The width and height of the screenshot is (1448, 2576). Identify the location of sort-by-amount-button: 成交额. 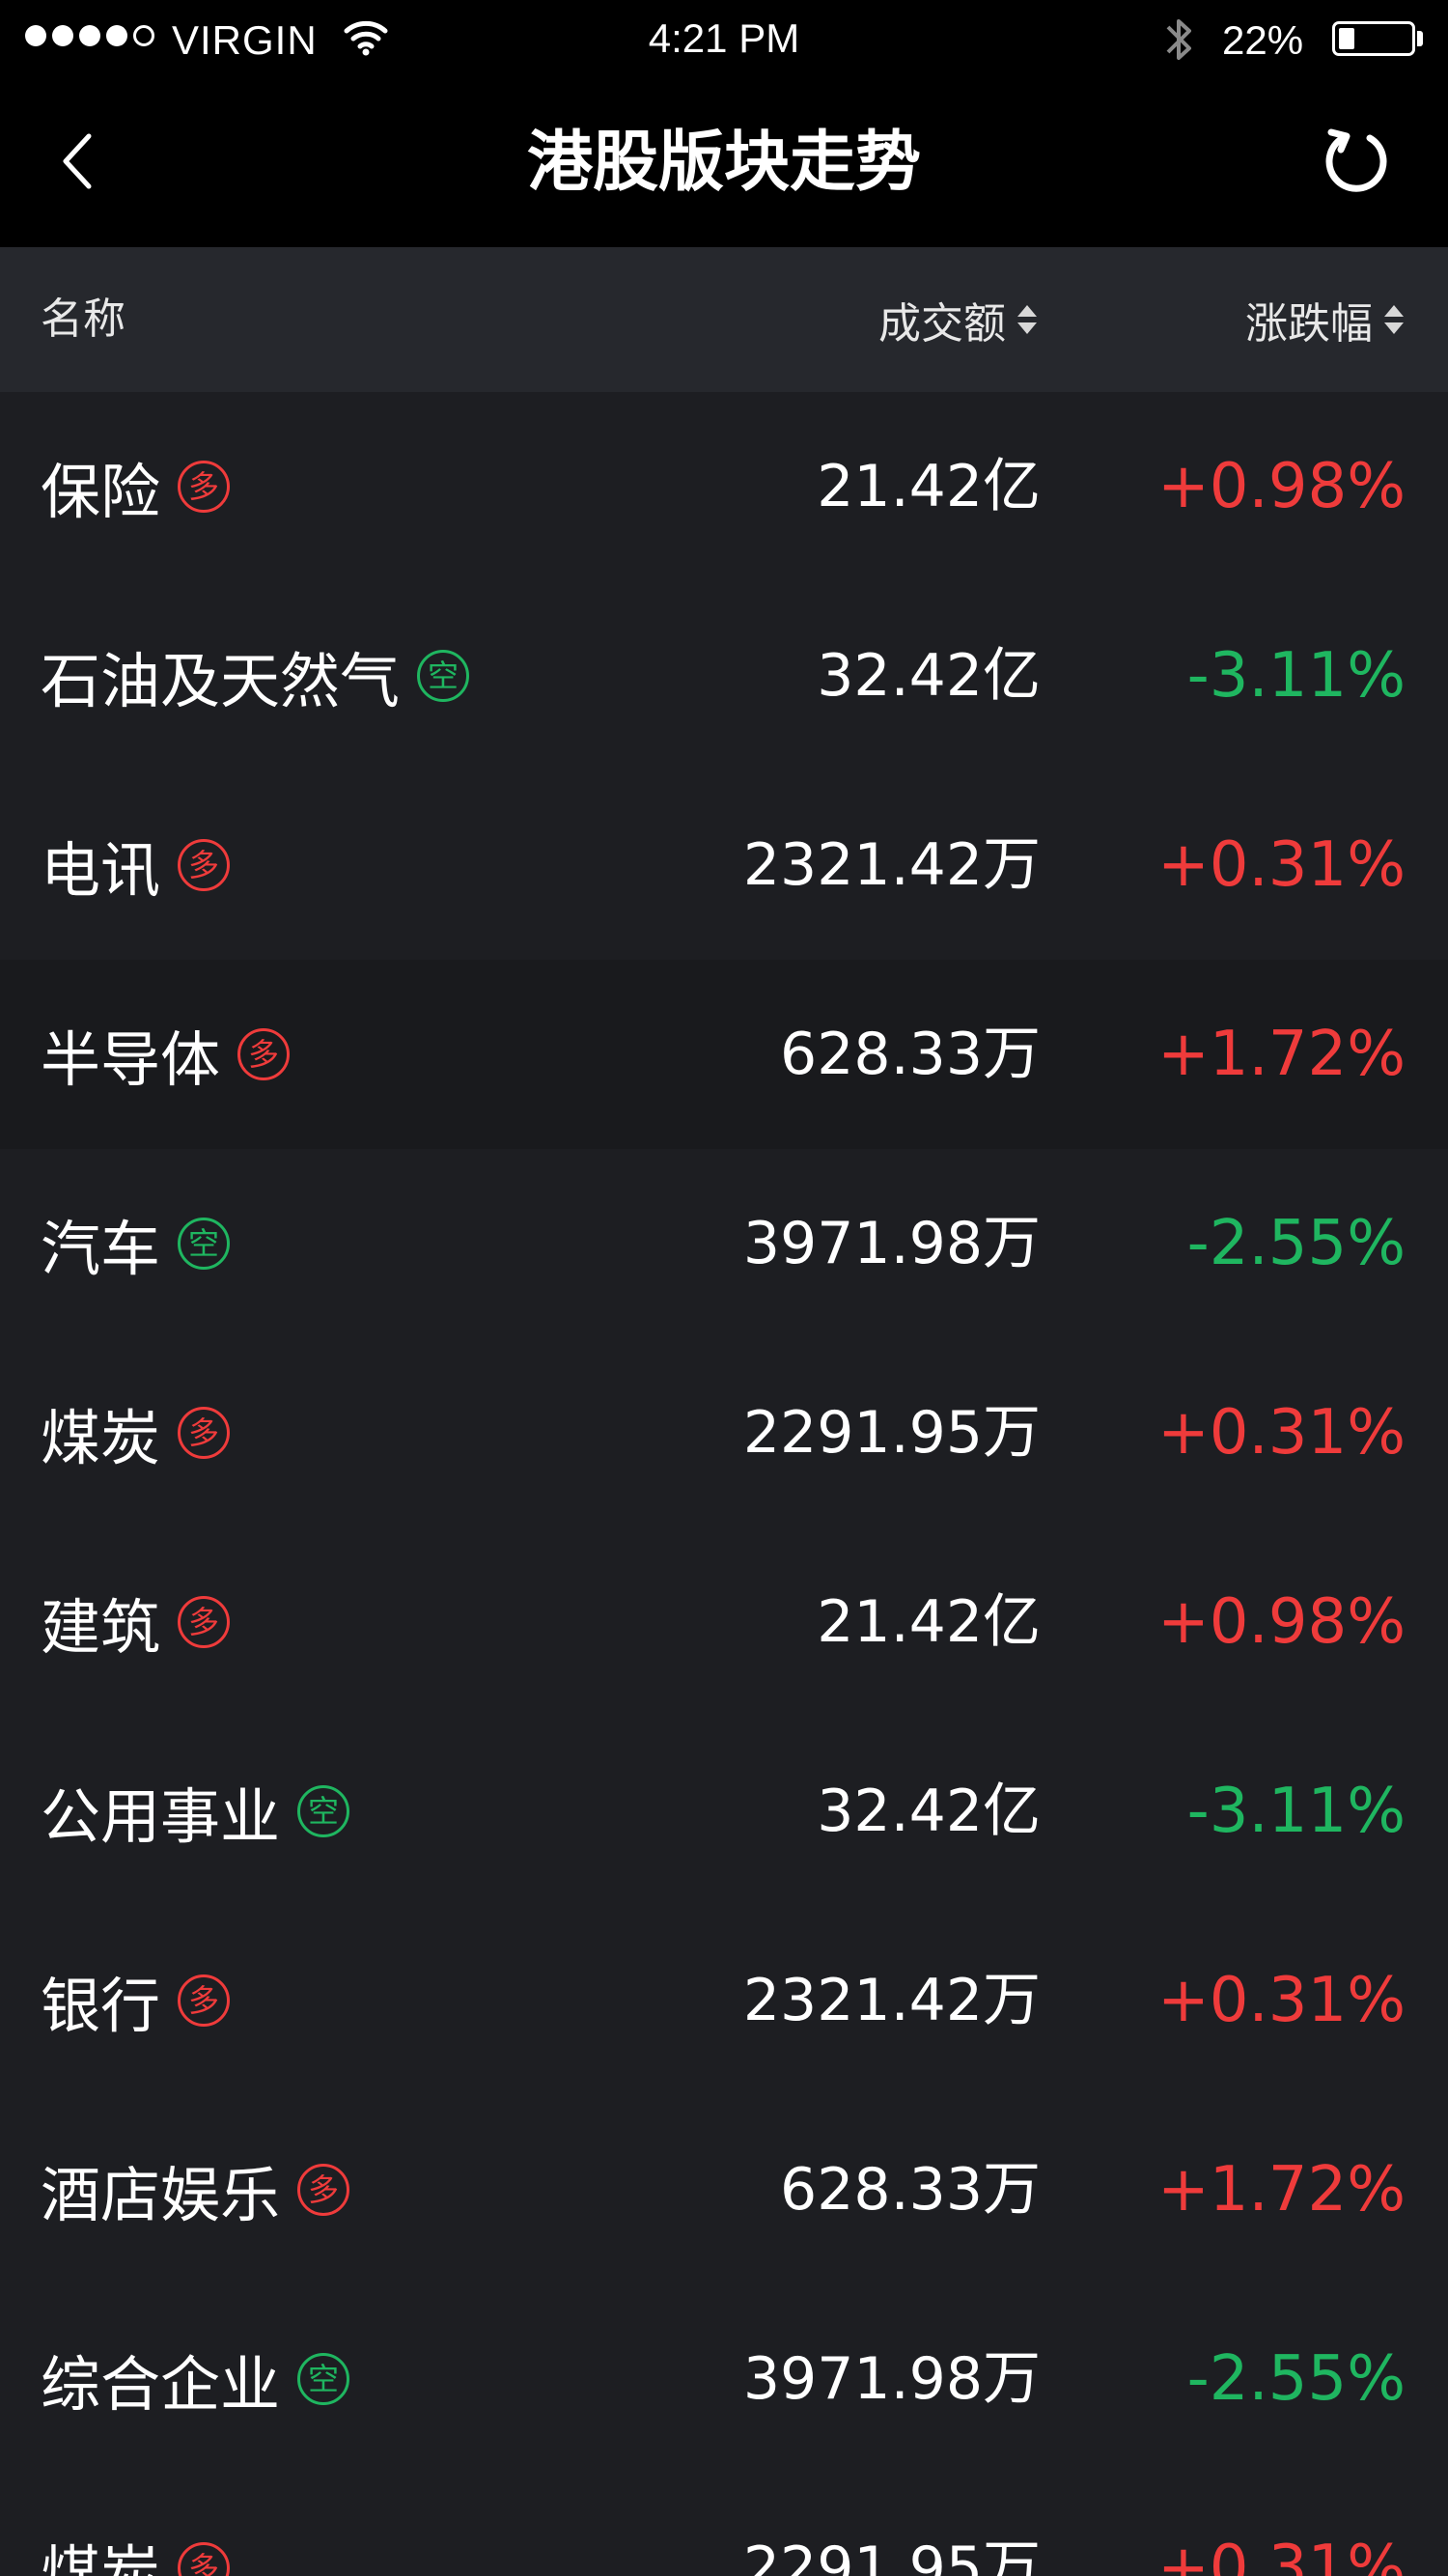
(959, 320).